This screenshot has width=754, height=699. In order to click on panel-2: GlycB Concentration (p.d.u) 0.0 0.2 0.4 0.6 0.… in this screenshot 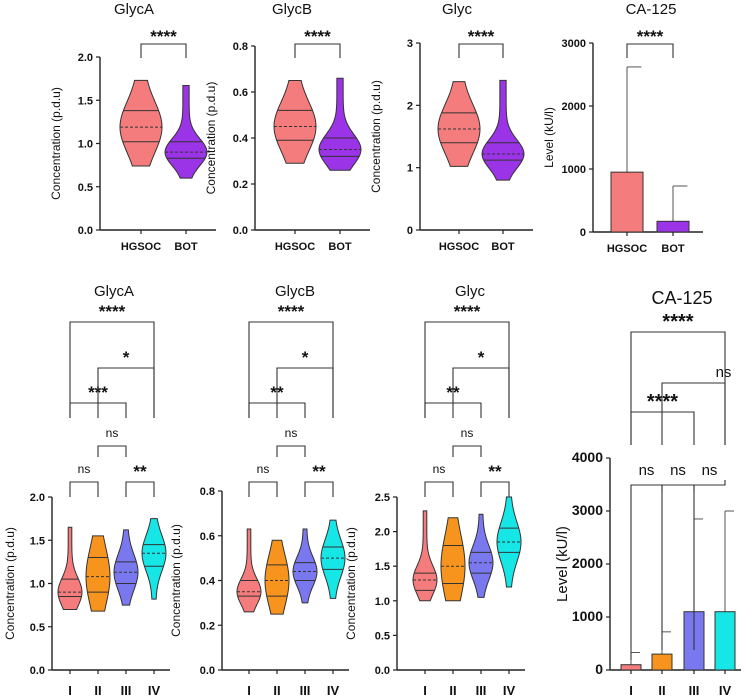, I will do `click(287, 127)`.